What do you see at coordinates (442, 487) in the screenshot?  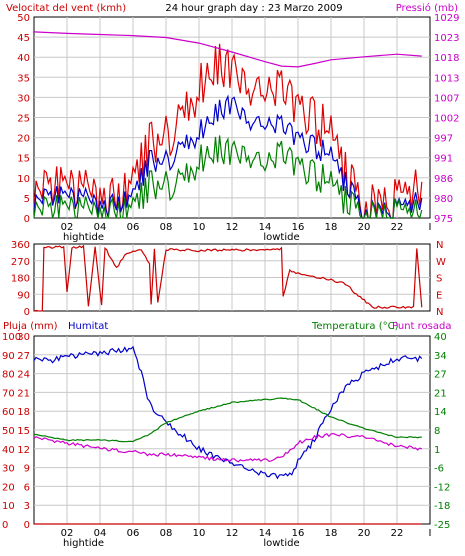 I see `temperature-y-tick-label: -12` at bounding box center [442, 487].